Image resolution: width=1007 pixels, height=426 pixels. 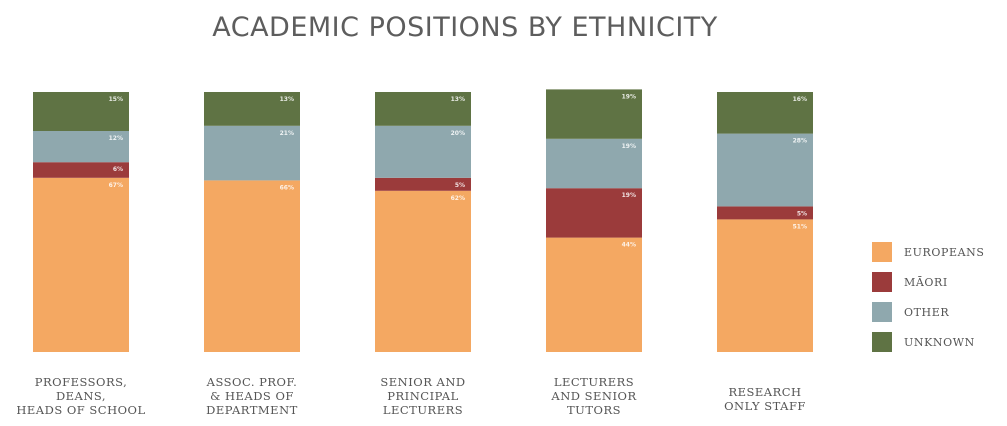 What do you see at coordinates (465, 27) in the screenshot?
I see `chart-title: ACADEMIC POSITIONS BY ETHNICITY` at bounding box center [465, 27].